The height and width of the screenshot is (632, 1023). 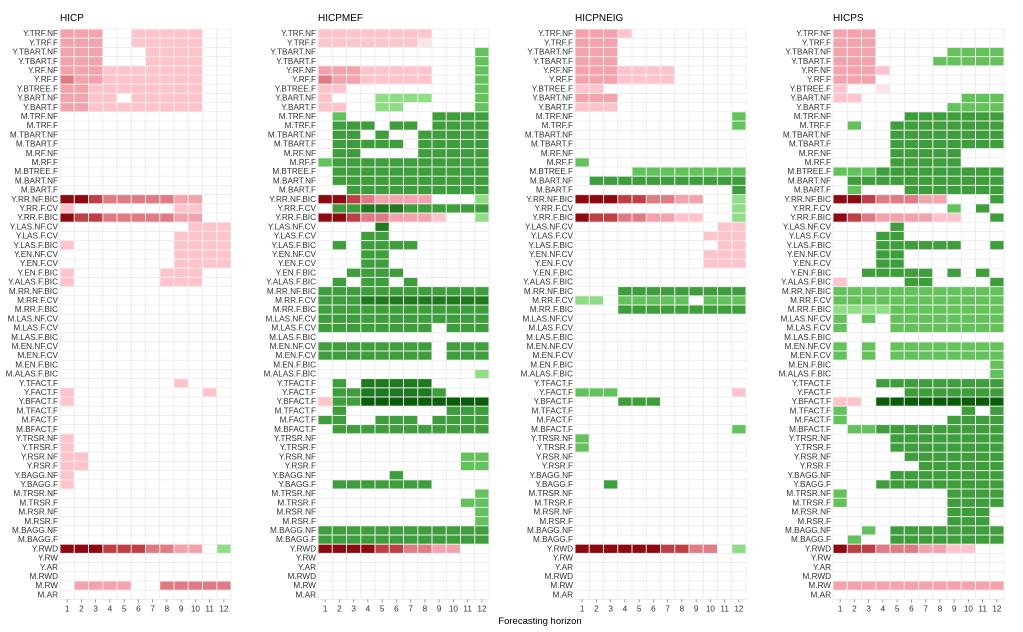 I want to click on row-label: Y.EN.F.CV, so click(x=554, y=263).